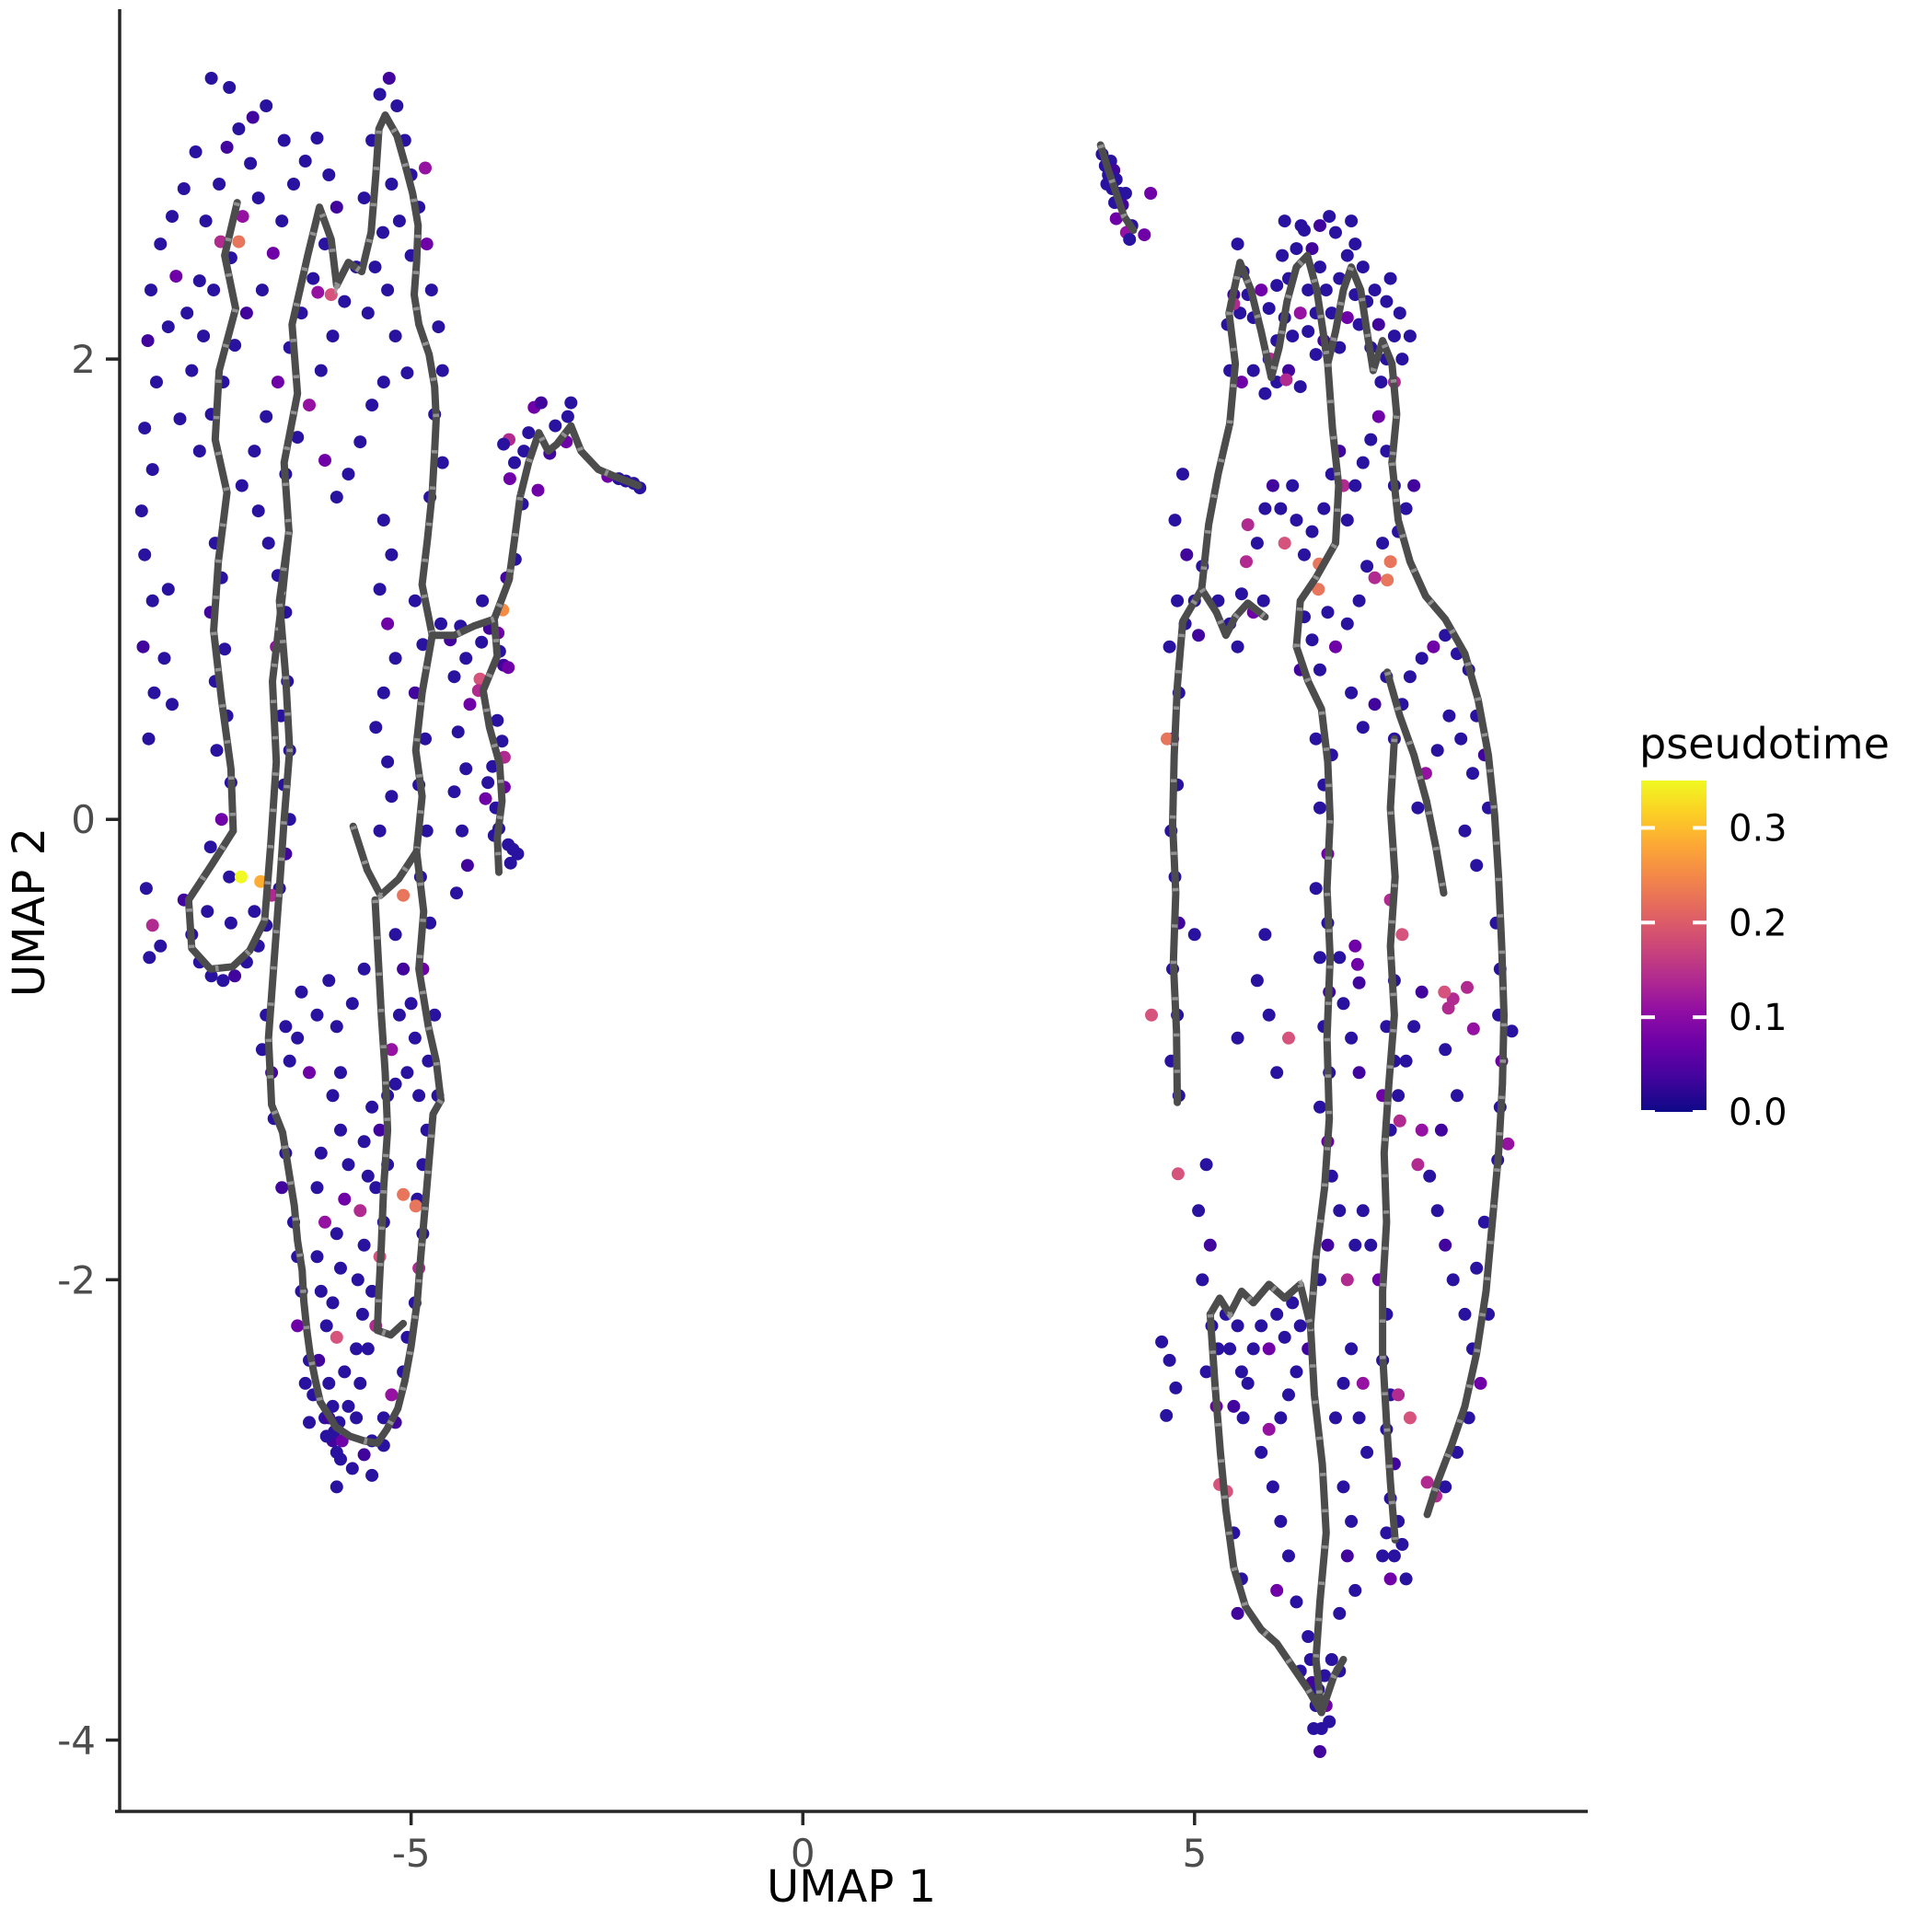  What do you see at coordinates (30, 912) in the screenshot?
I see `y-axis-title: UMAP 2` at bounding box center [30, 912].